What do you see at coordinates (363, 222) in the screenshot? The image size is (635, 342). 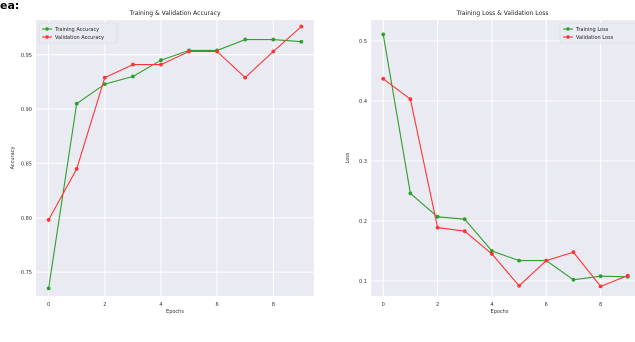 I see `y-tick-label: 0.2` at bounding box center [363, 222].